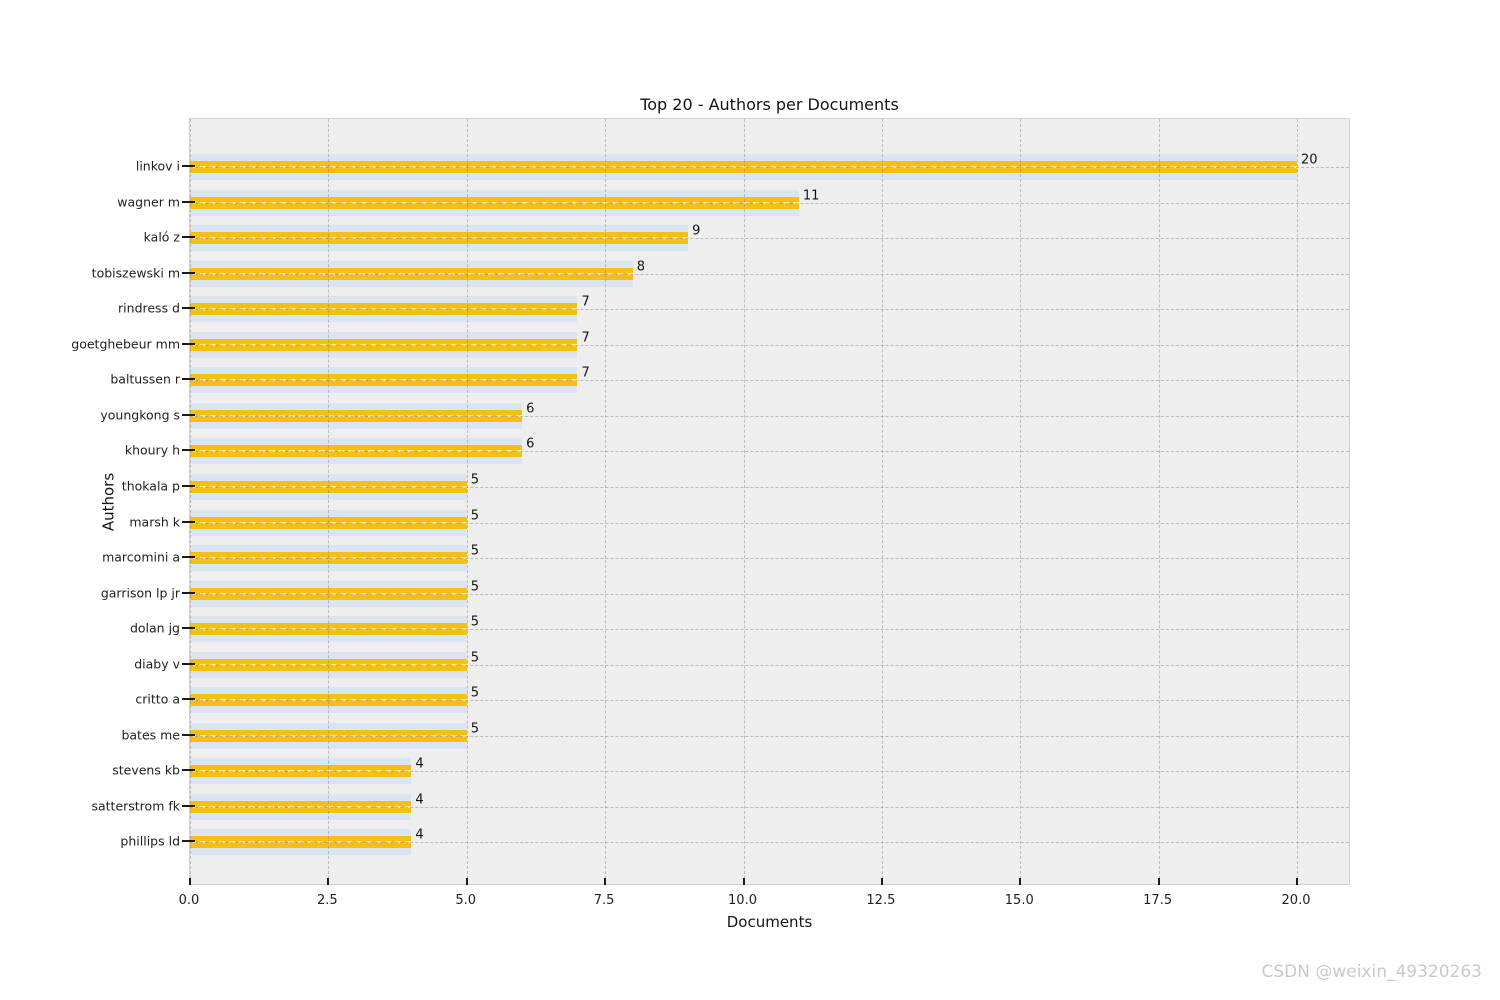  What do you see at coordinates (145, 379) in the screenshot?
I see `y-axis-category-label: baltussen r` at bounding box center [145, 379].